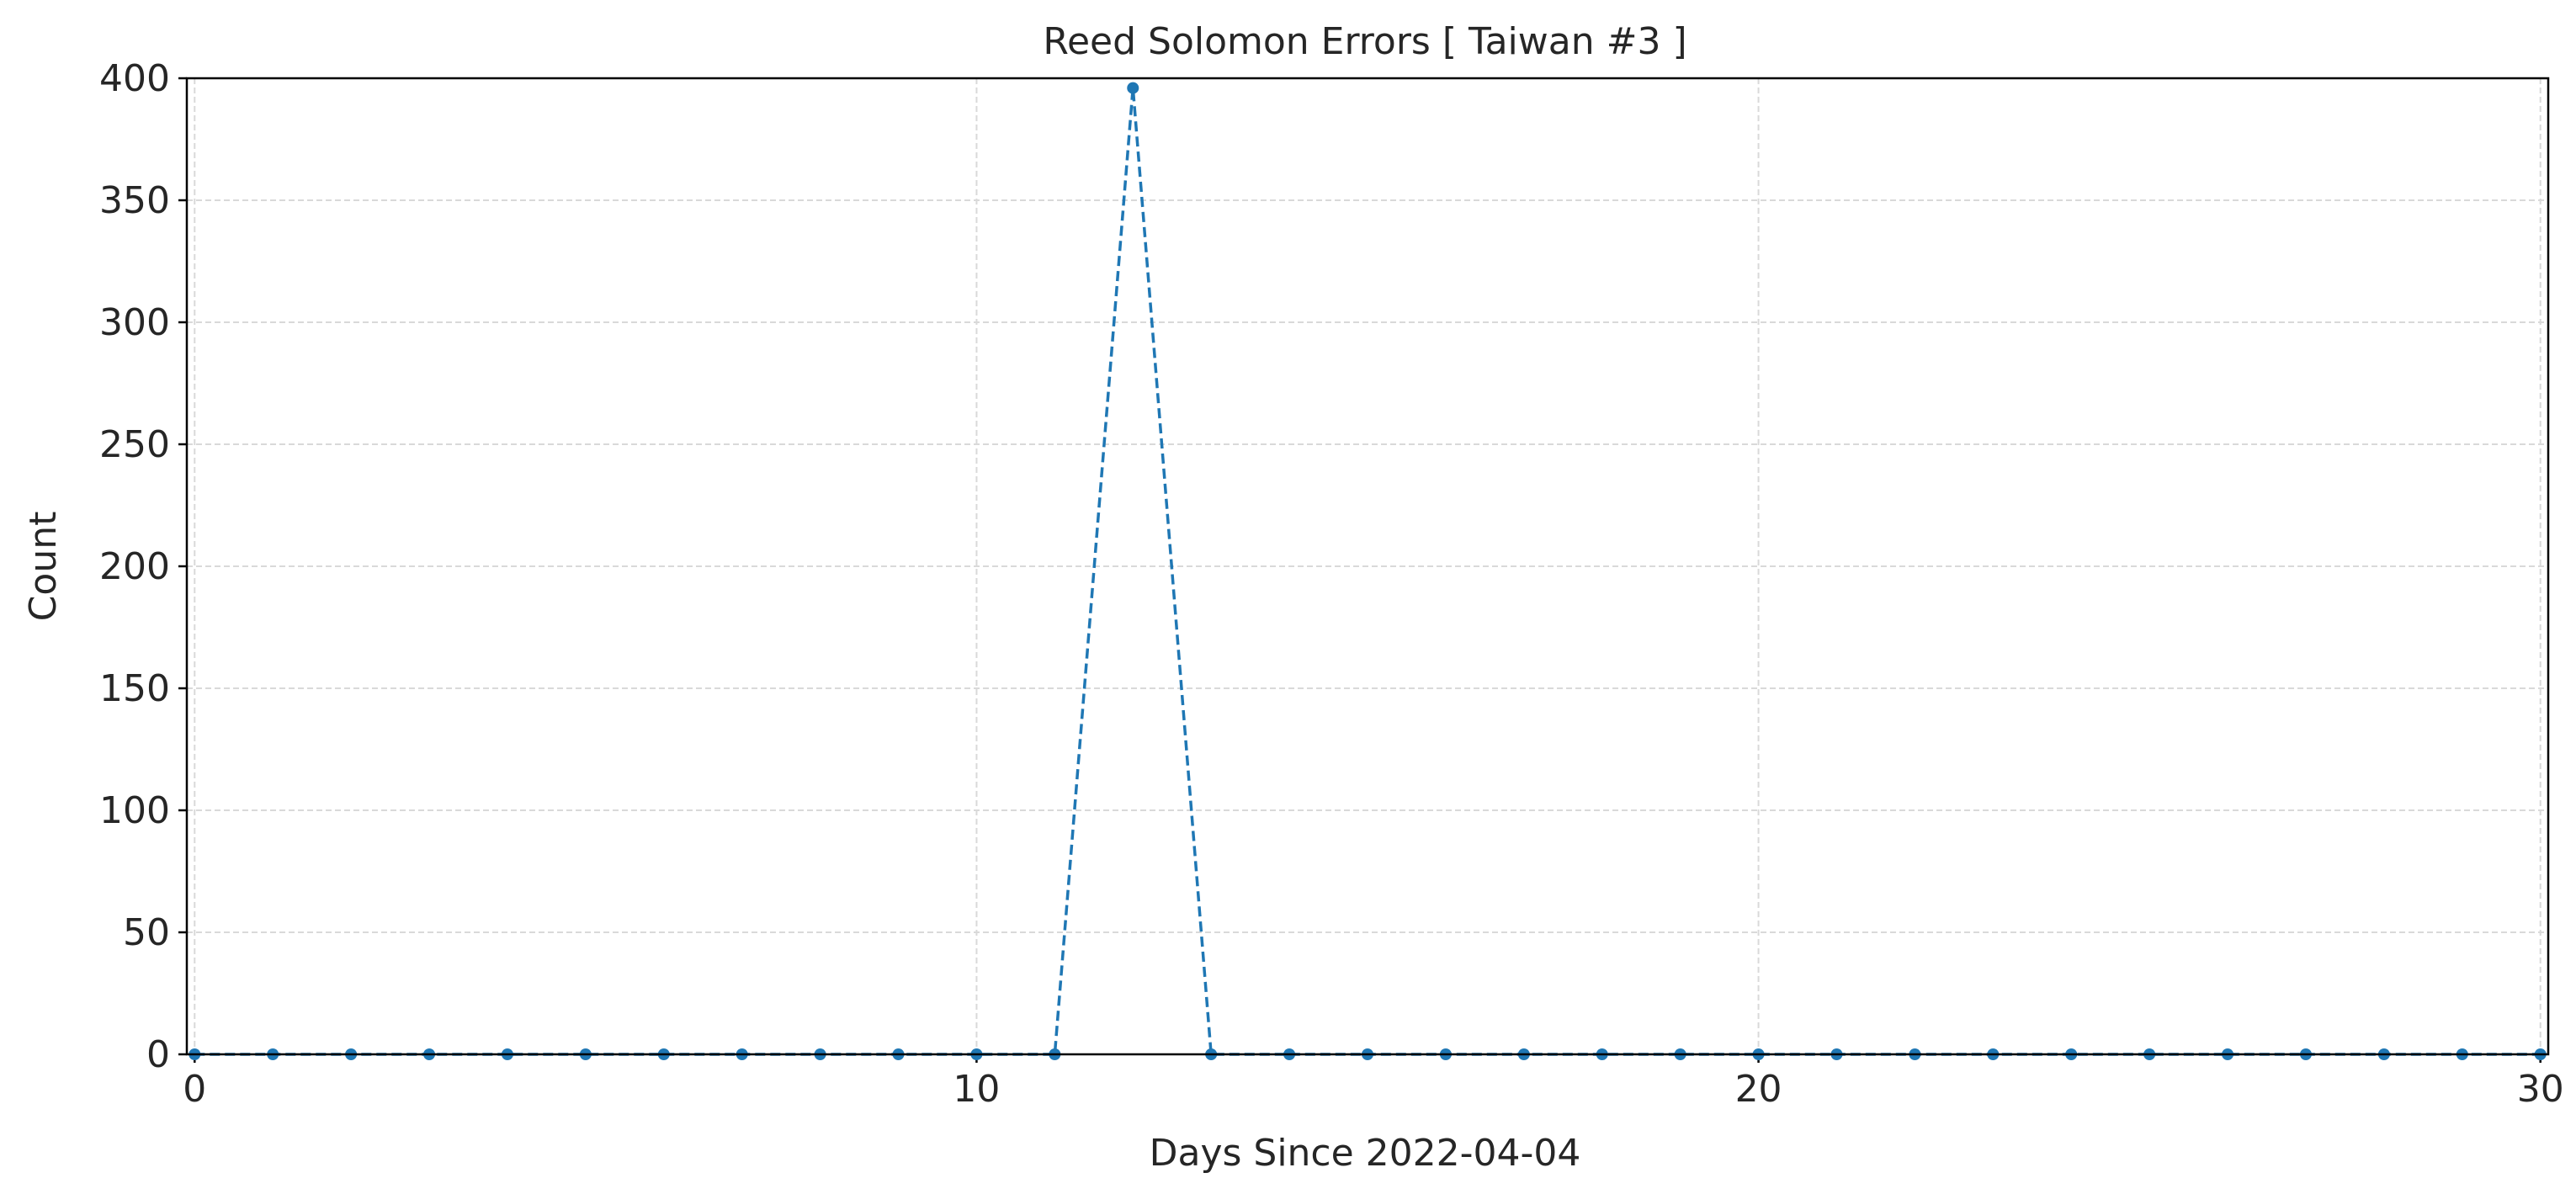 This screenshot has width=2576, height=1194. What do you see at coordinates (135, 566) in the screenshot?
I see `y-tick-label: 200` at bounding box center [135, 566].